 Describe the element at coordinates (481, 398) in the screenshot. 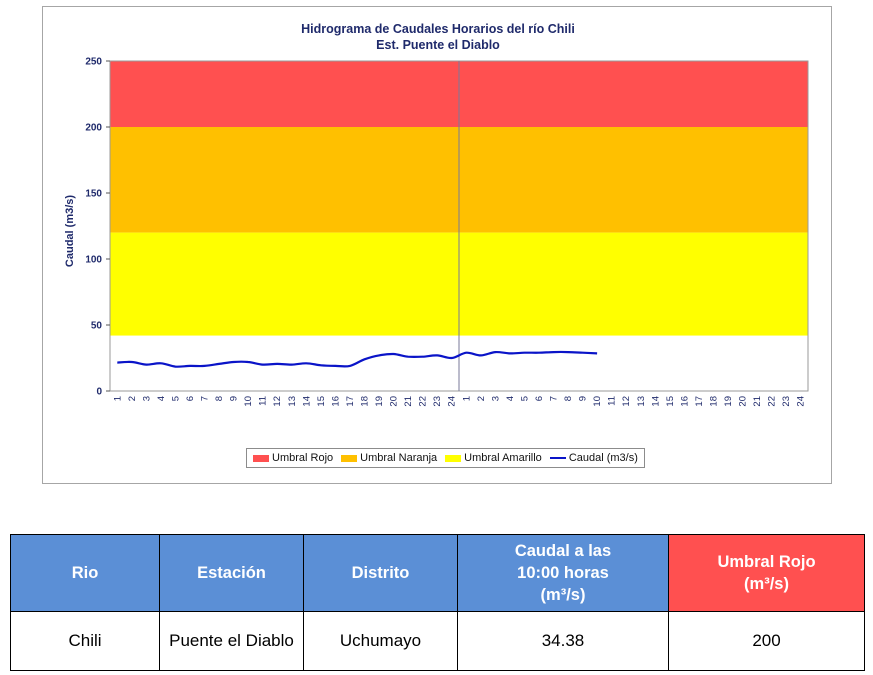

I see `x-tick-label-25: 2` at that location.